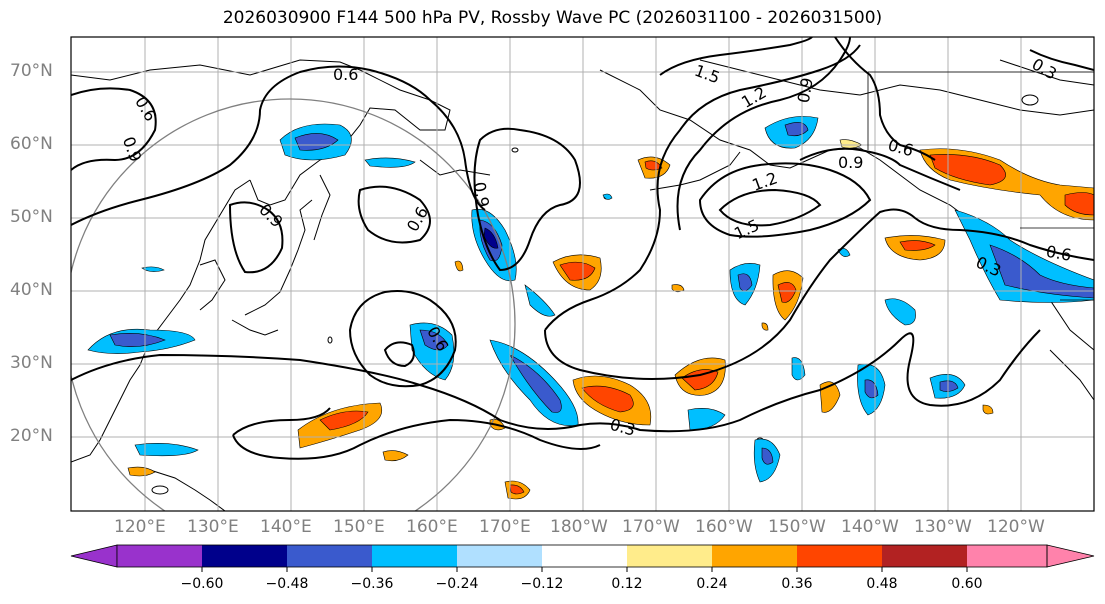  Describe the element at coordinates (797, 527) in the screenshot. I see `lon-label: 150°W` at that location.